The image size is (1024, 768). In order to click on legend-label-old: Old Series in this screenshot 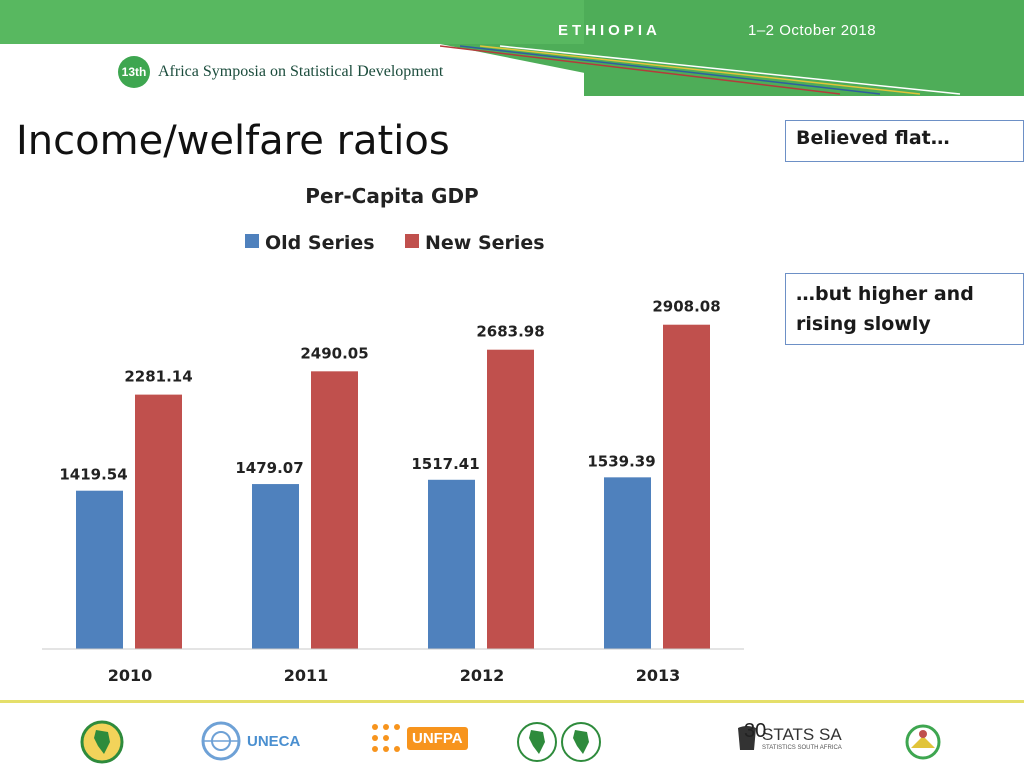, I will do `click(320, 243)`.